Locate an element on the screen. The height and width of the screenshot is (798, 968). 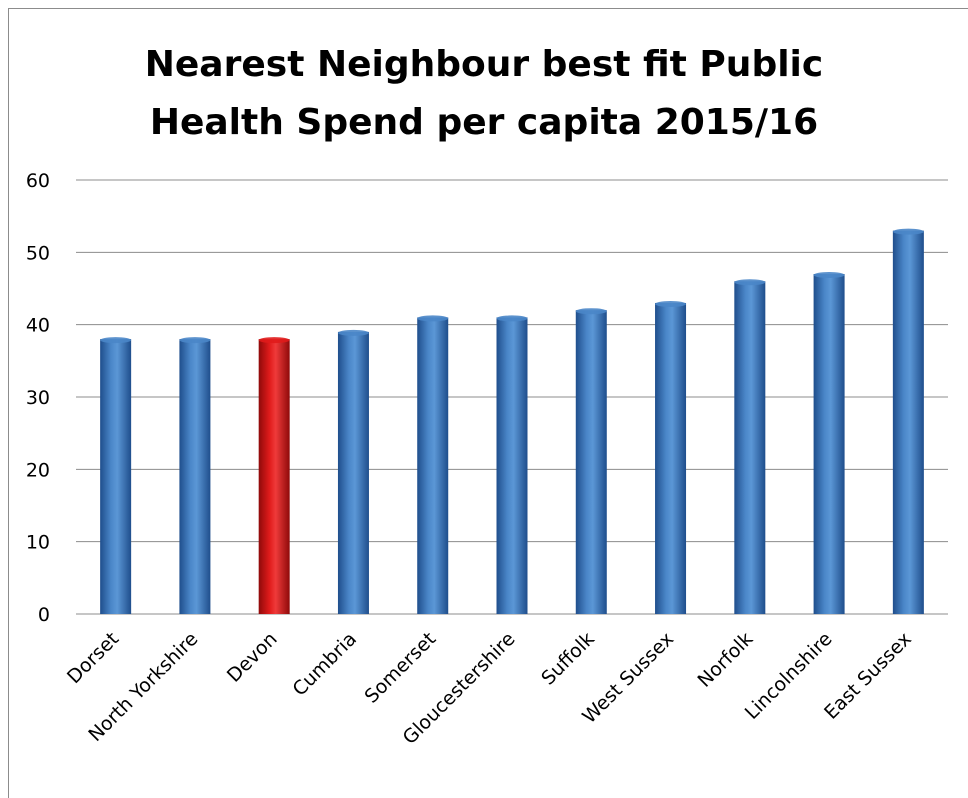
bar-lincolnshire is located at coordinates (829, 444).